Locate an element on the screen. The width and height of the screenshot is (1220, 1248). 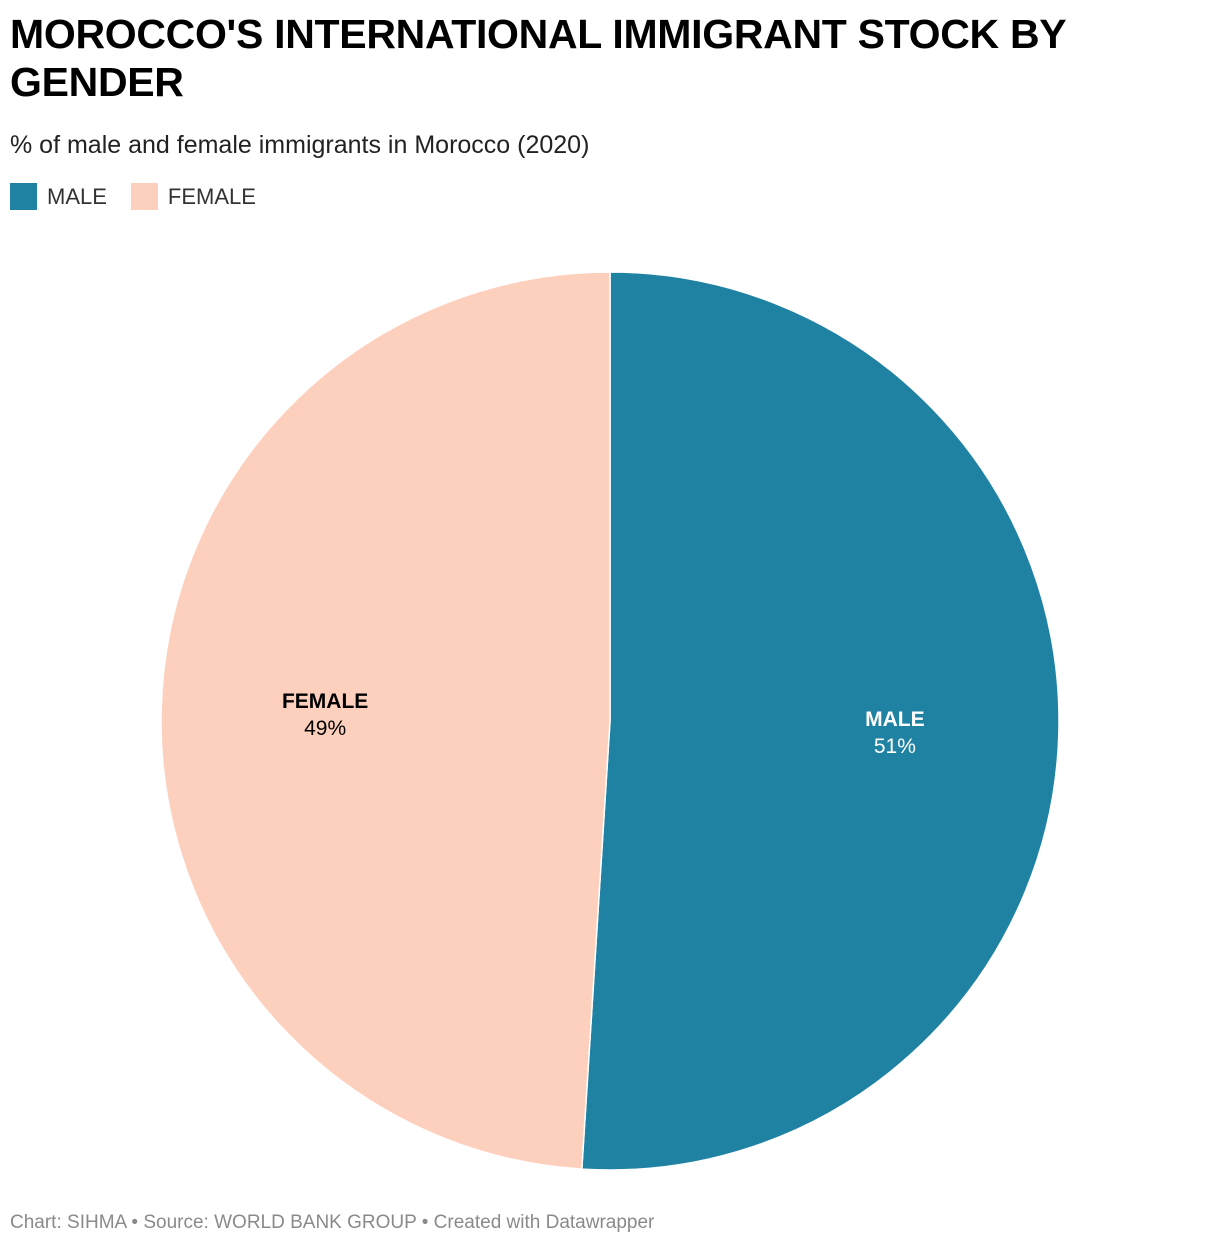
legend-swatch-male is located at coordinates (23, 196).